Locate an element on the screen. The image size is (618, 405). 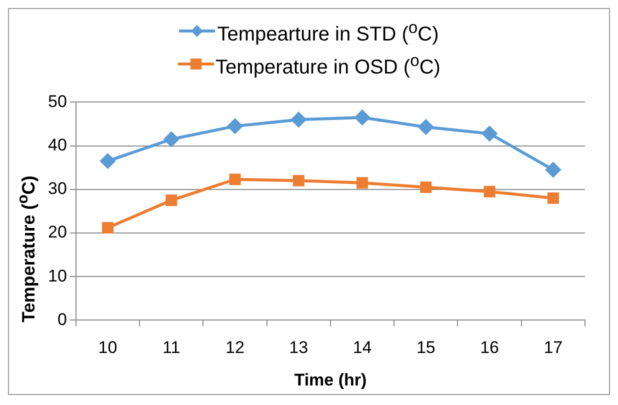
x-tick-label: 11 is located at coordinates (171, 348).